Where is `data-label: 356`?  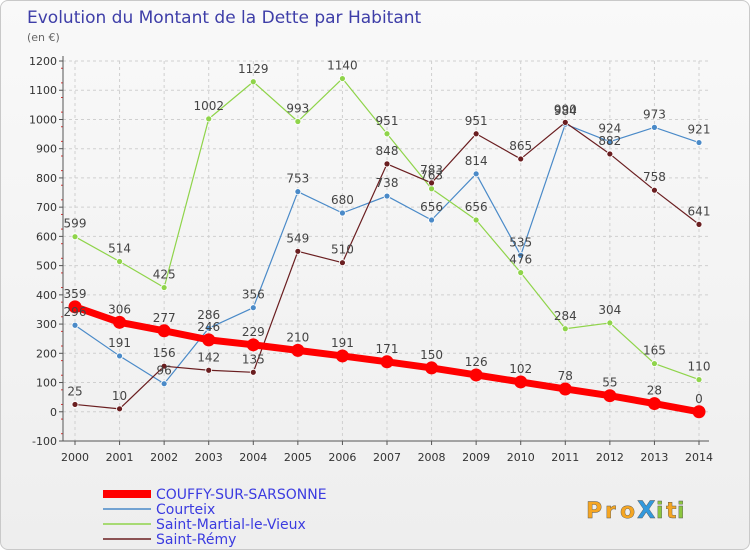
data-label: 356 is located at coordinates (253, 295).